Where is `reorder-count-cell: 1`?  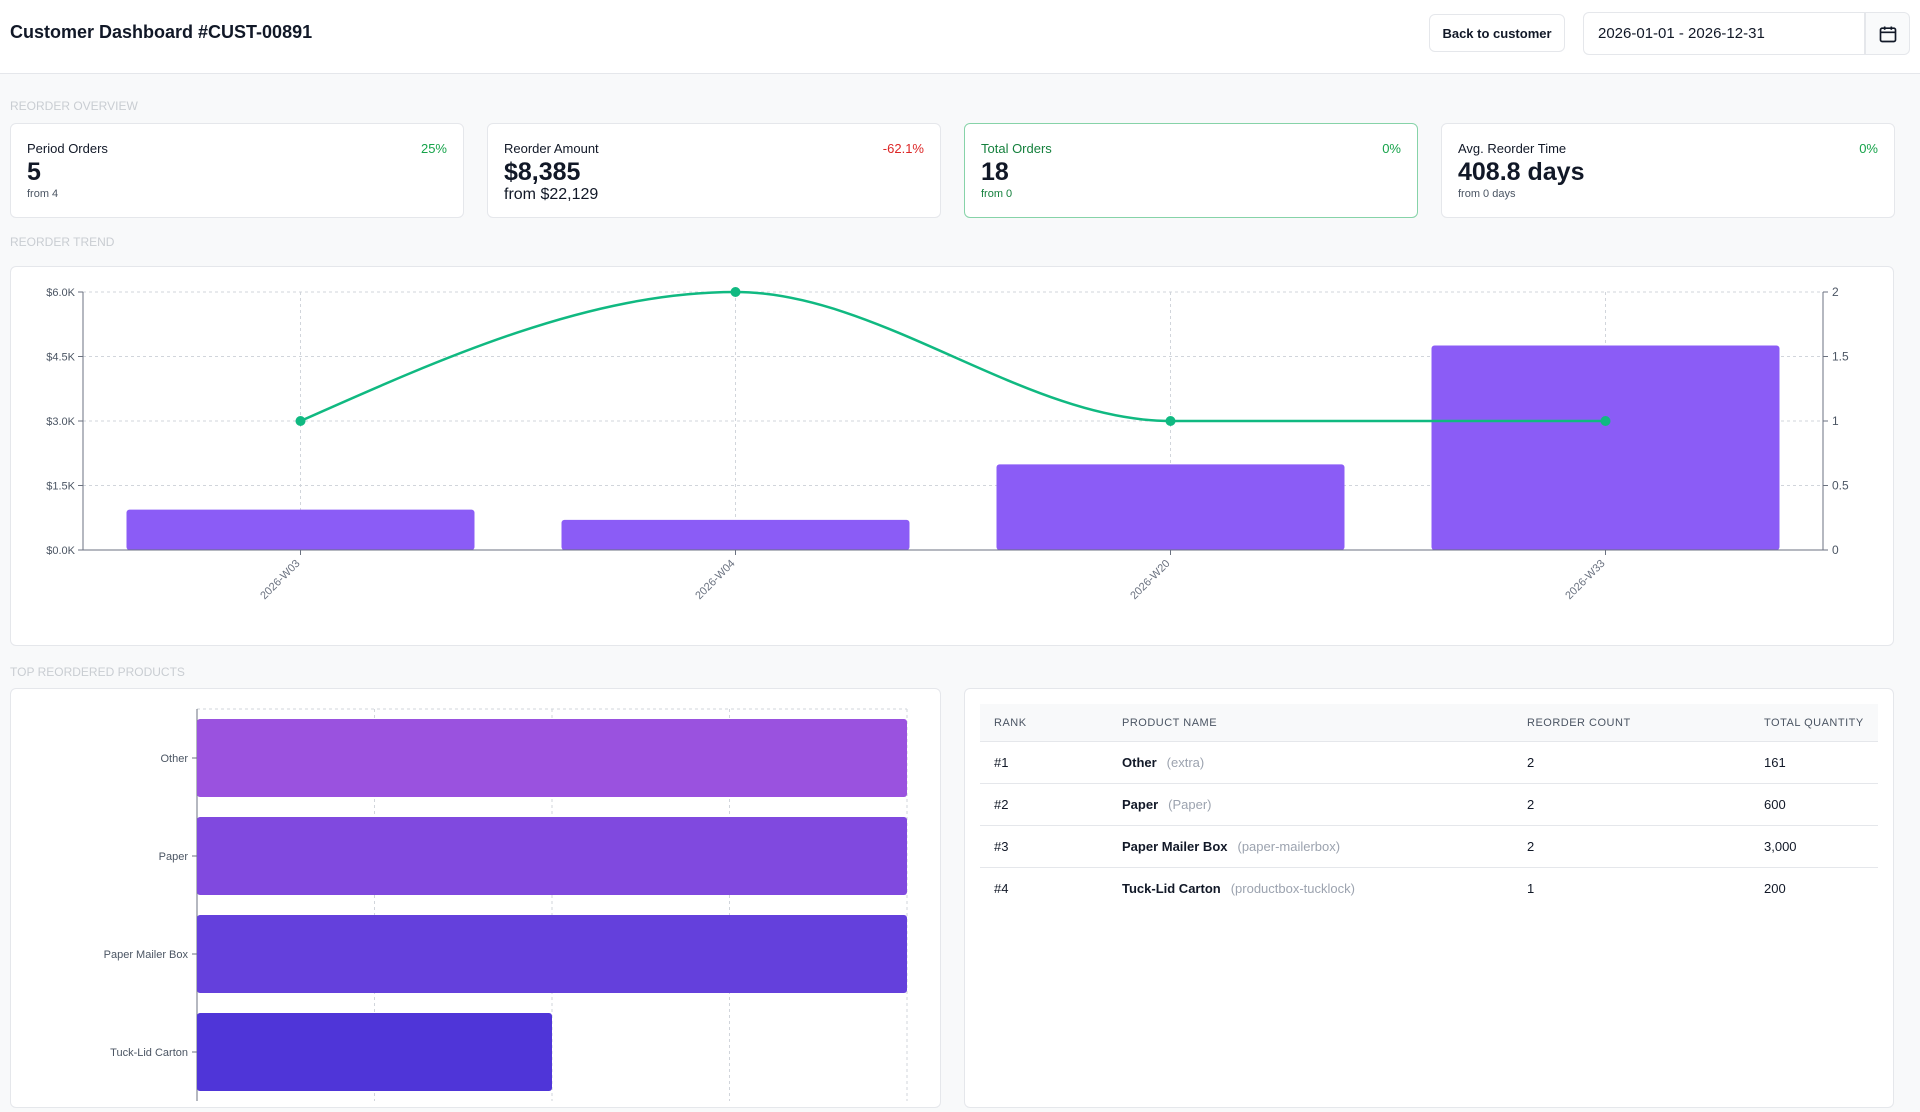
reorder-count-cell: 1 is located at coordinates (1631, 888).